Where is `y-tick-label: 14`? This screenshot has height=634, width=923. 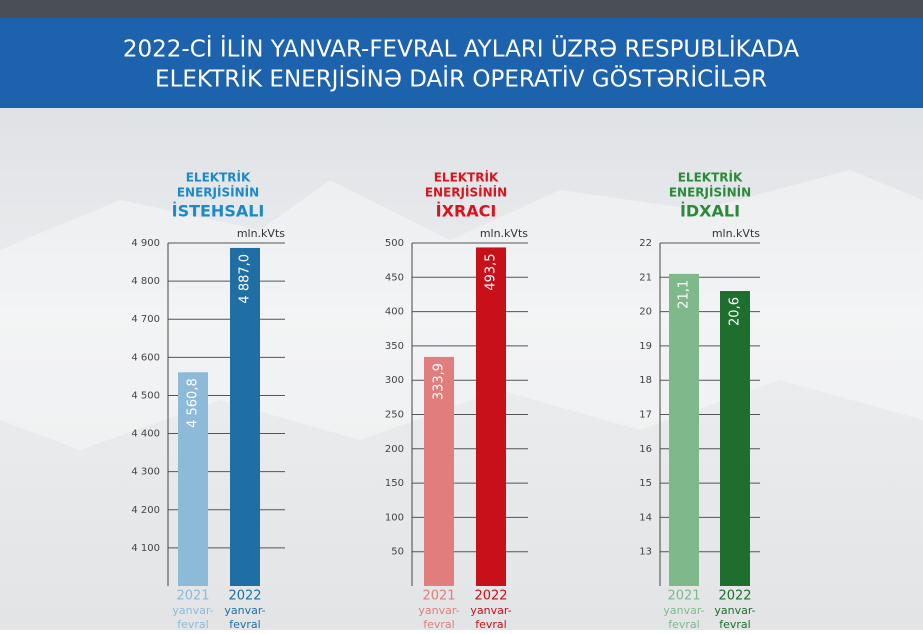
y-tick-label: 14 is located at coordinates (645, 517).